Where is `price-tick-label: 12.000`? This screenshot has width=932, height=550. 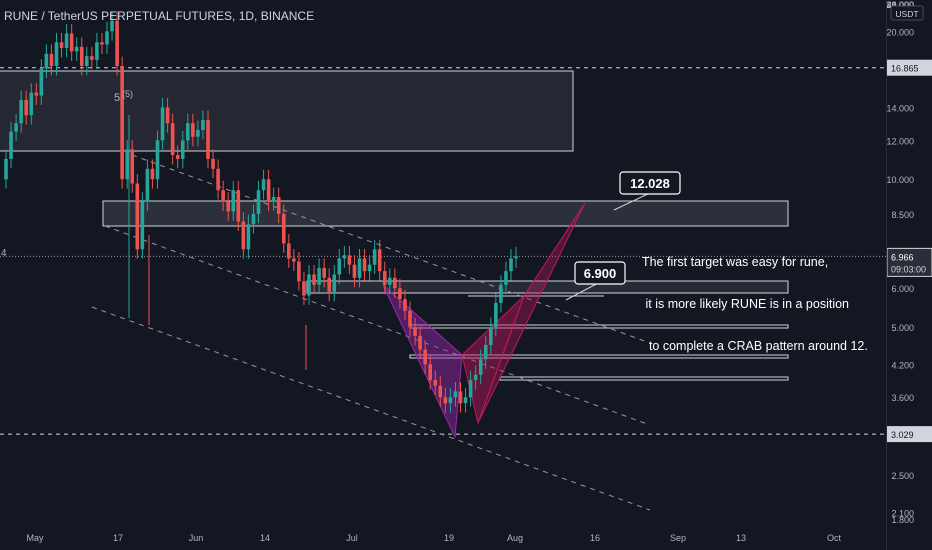
price-tick-label: 12.000 is located at coordinates (900, 141).